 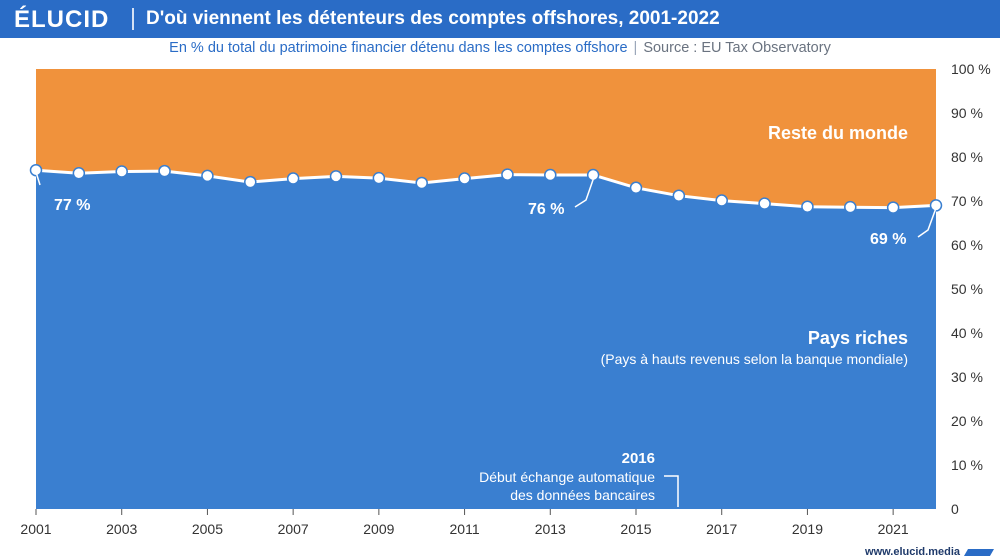 What do you see at coordinates (927, 222) in the screenshot?
I see `callout-2022` at bounding box center [927, 222].